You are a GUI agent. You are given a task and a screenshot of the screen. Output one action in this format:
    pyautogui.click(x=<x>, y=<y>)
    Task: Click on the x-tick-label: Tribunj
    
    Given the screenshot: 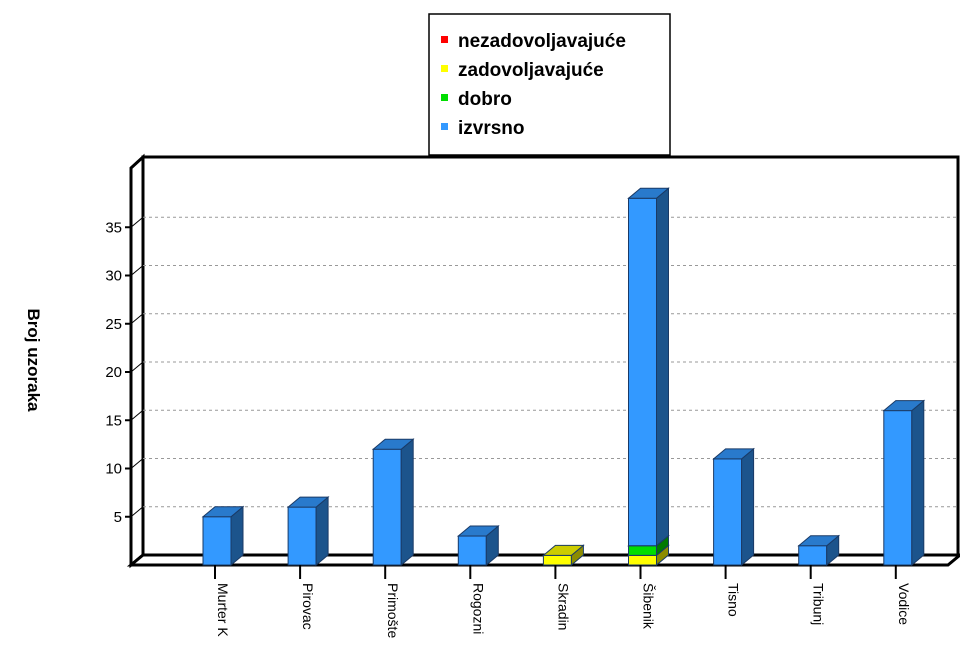 What is the action you would take?
    pyautogui.click(x=819, y=604)
    